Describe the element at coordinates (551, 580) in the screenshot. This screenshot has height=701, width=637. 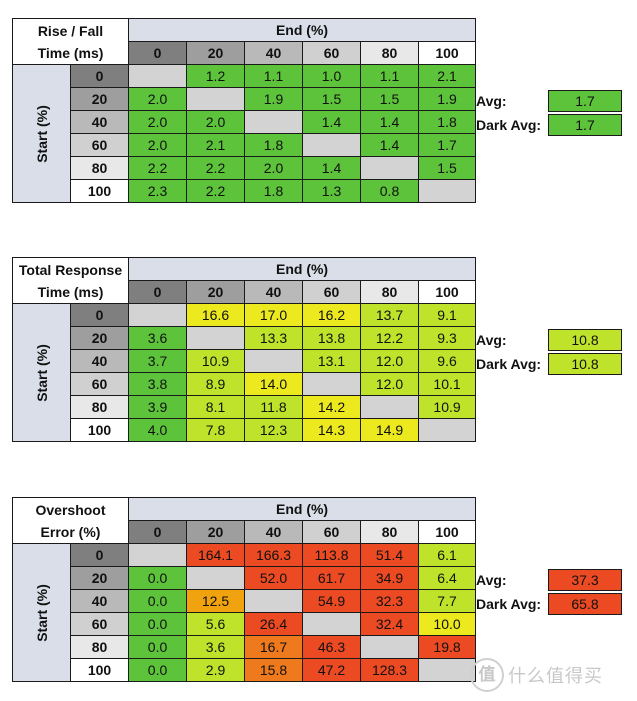
I see `avg-row: Avg: 37.3` at that location.